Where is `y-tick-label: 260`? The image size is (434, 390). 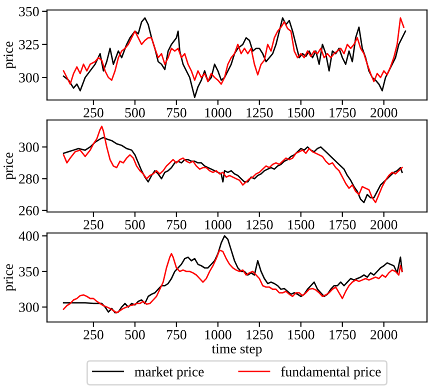 y-tick-label: 260 is located at coordinates (29, 211).